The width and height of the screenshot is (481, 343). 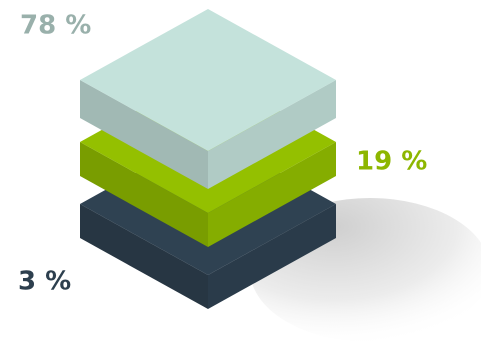 I want to click on value-label: 19 %, so click(x=391, y=162).